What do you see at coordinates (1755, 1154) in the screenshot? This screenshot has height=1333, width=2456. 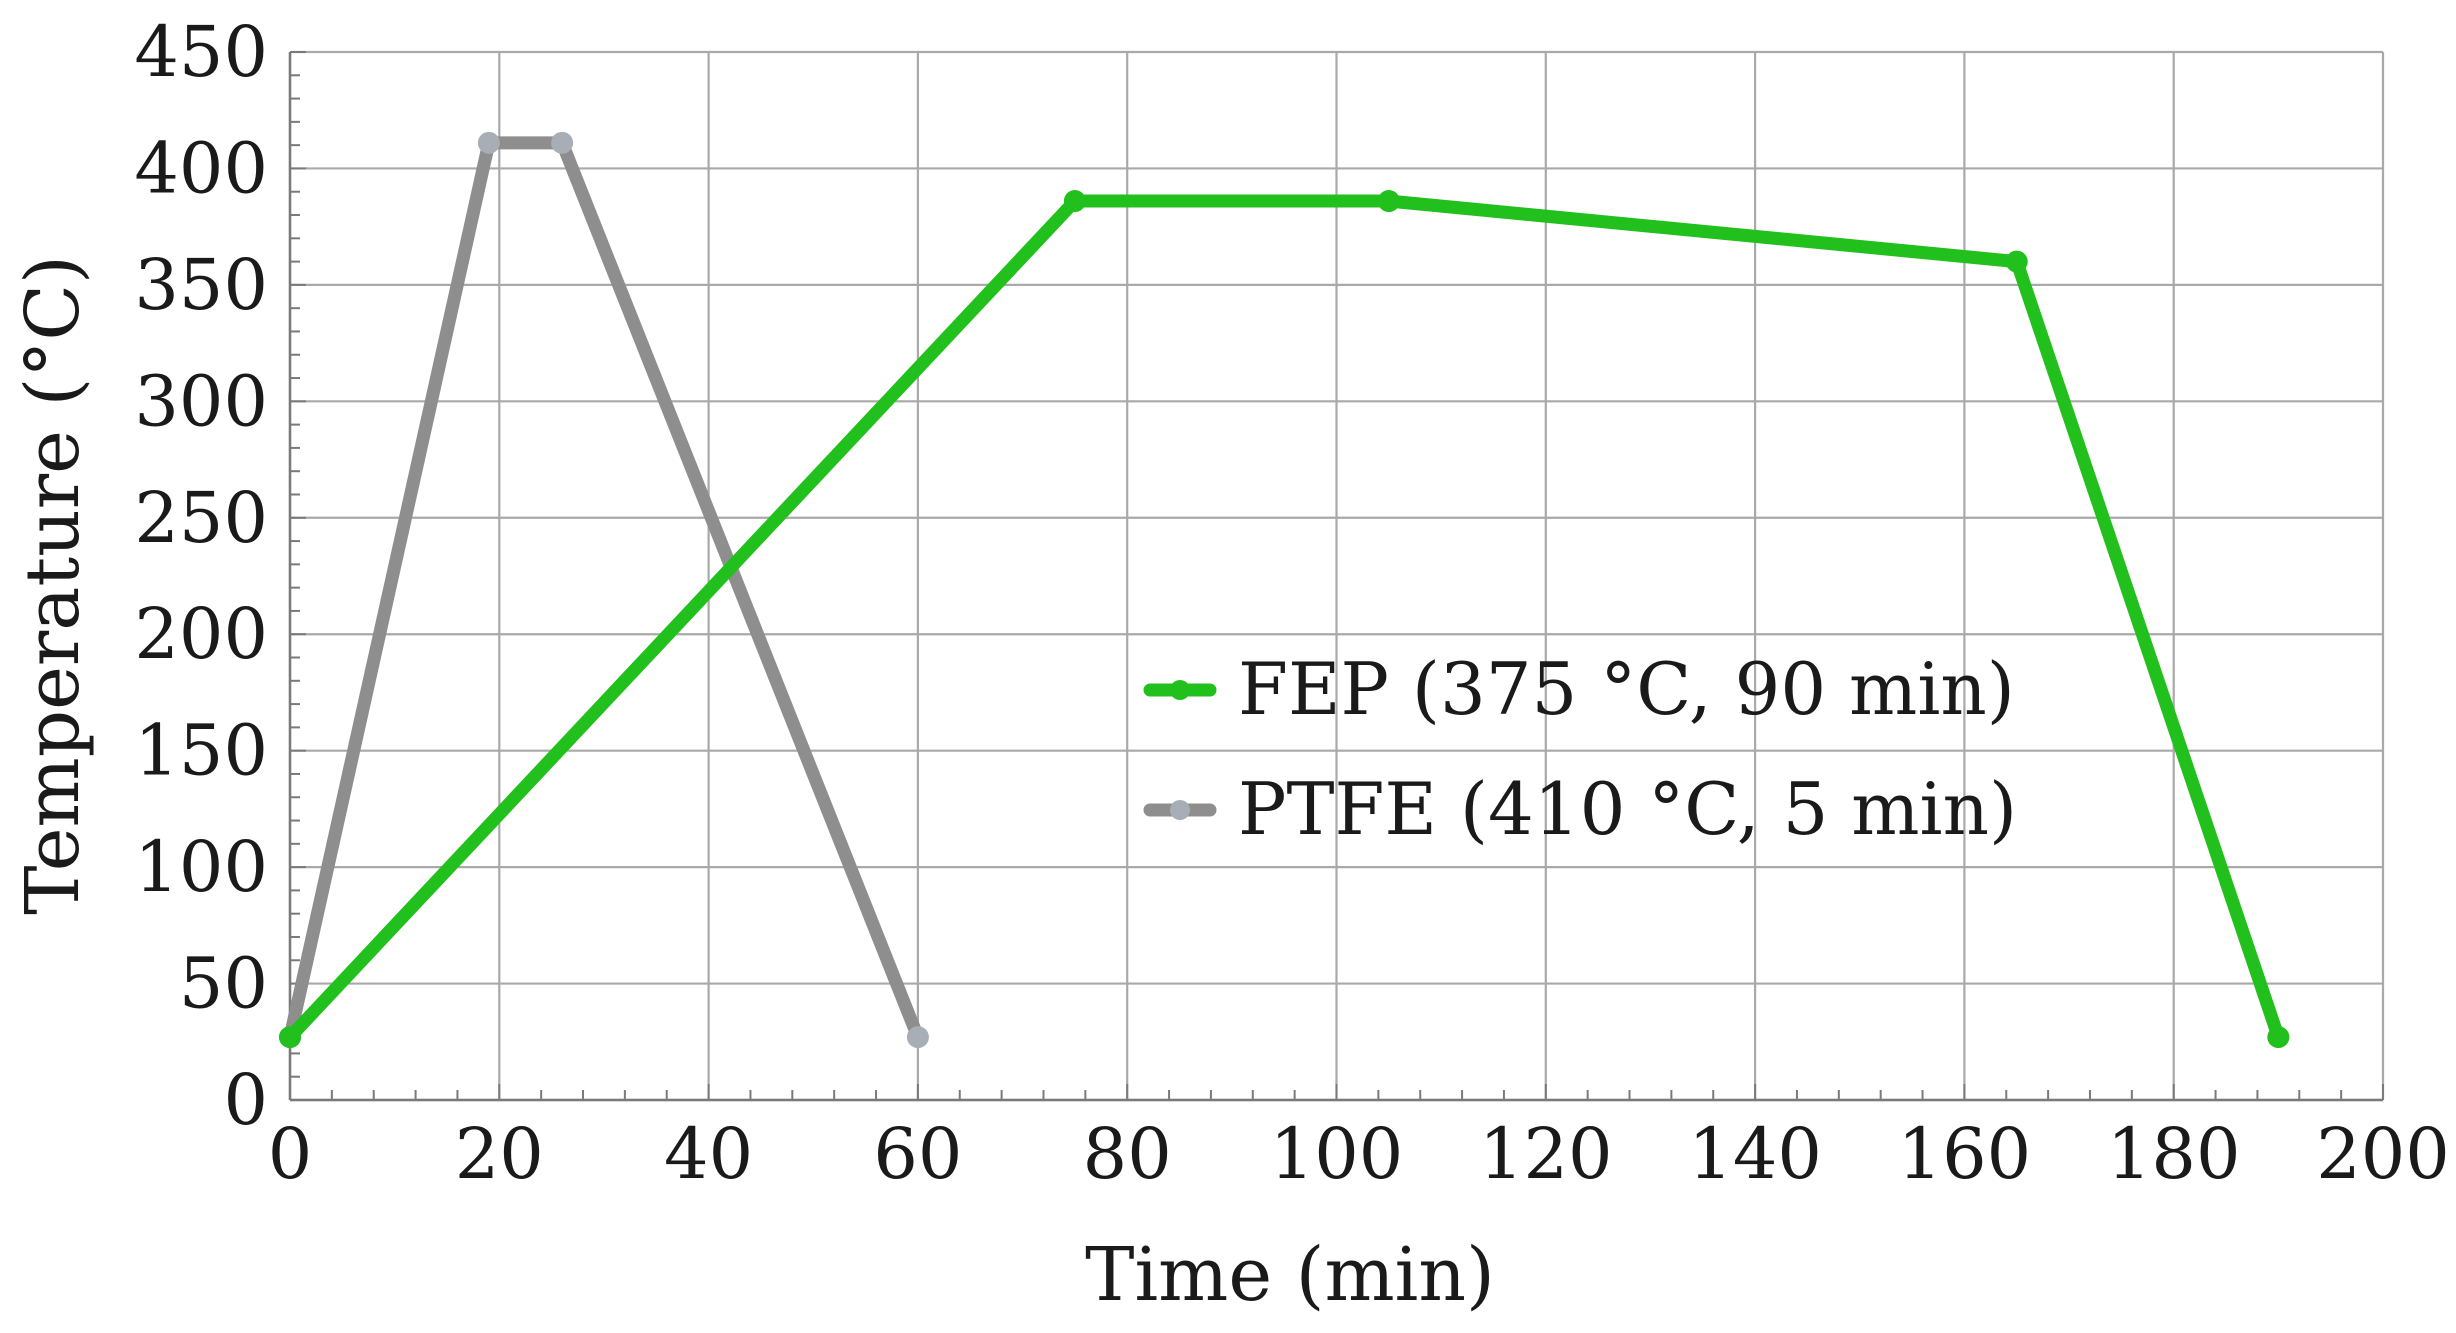 I see `x-tick-label: 140` at bounding box center [1755, 1154].